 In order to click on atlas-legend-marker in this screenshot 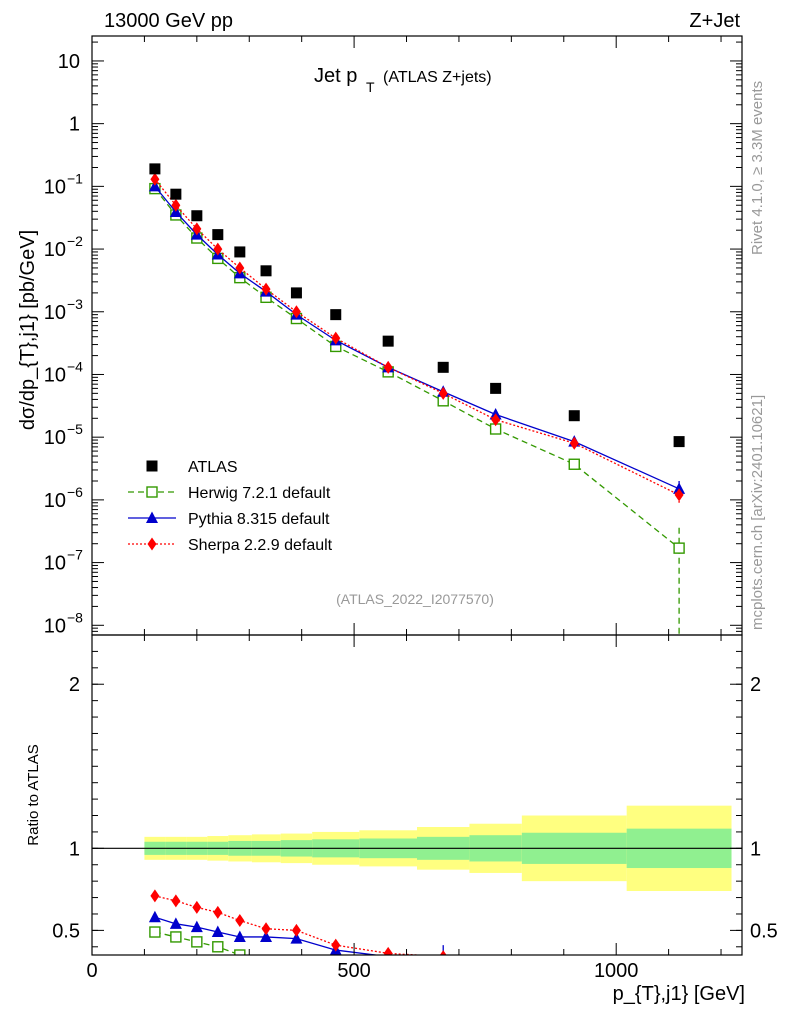, I will do `click(152, 466)`.